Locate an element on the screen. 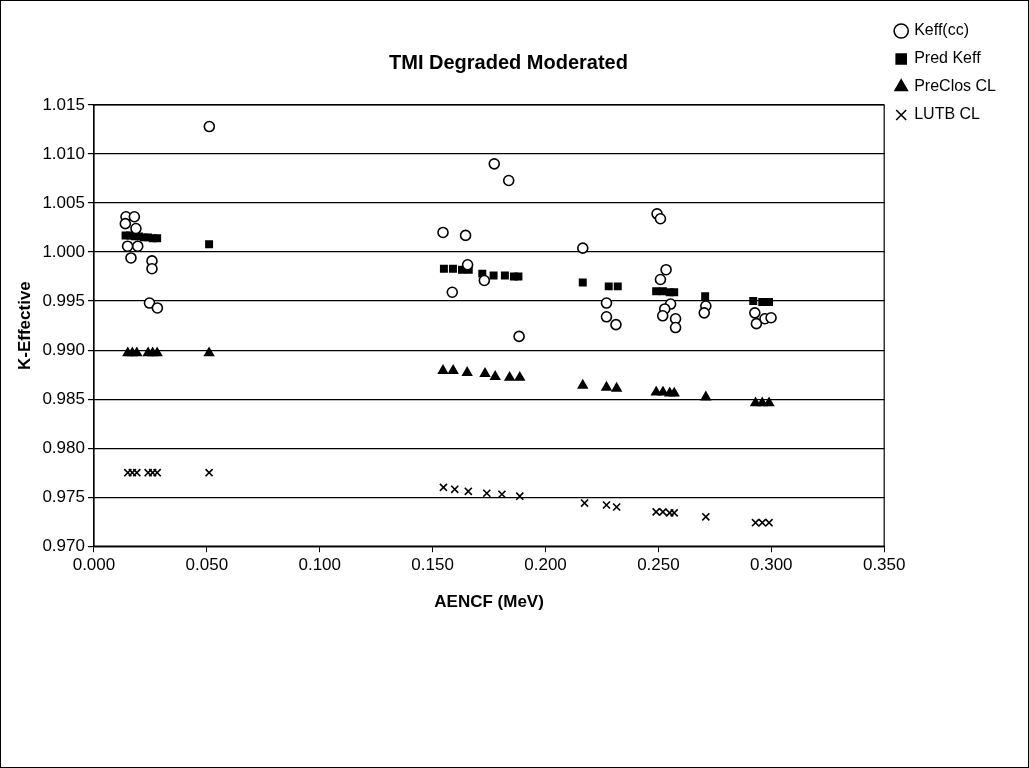 This screenshot has height=768, width=1029. y-axis-title: K-Effective is located at coordinates (24, 326).